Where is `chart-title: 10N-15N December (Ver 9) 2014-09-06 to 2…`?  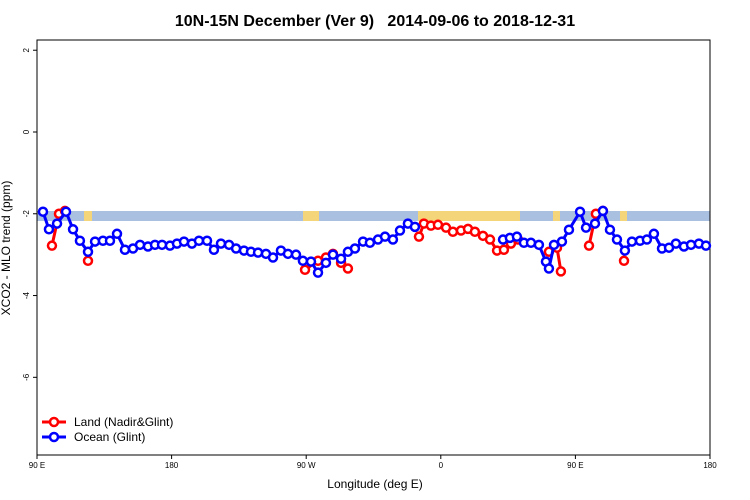
chart-title: 10N-15N December (Ver 9) 2014-09-06 to 2… is located at coordinates (375, 21).